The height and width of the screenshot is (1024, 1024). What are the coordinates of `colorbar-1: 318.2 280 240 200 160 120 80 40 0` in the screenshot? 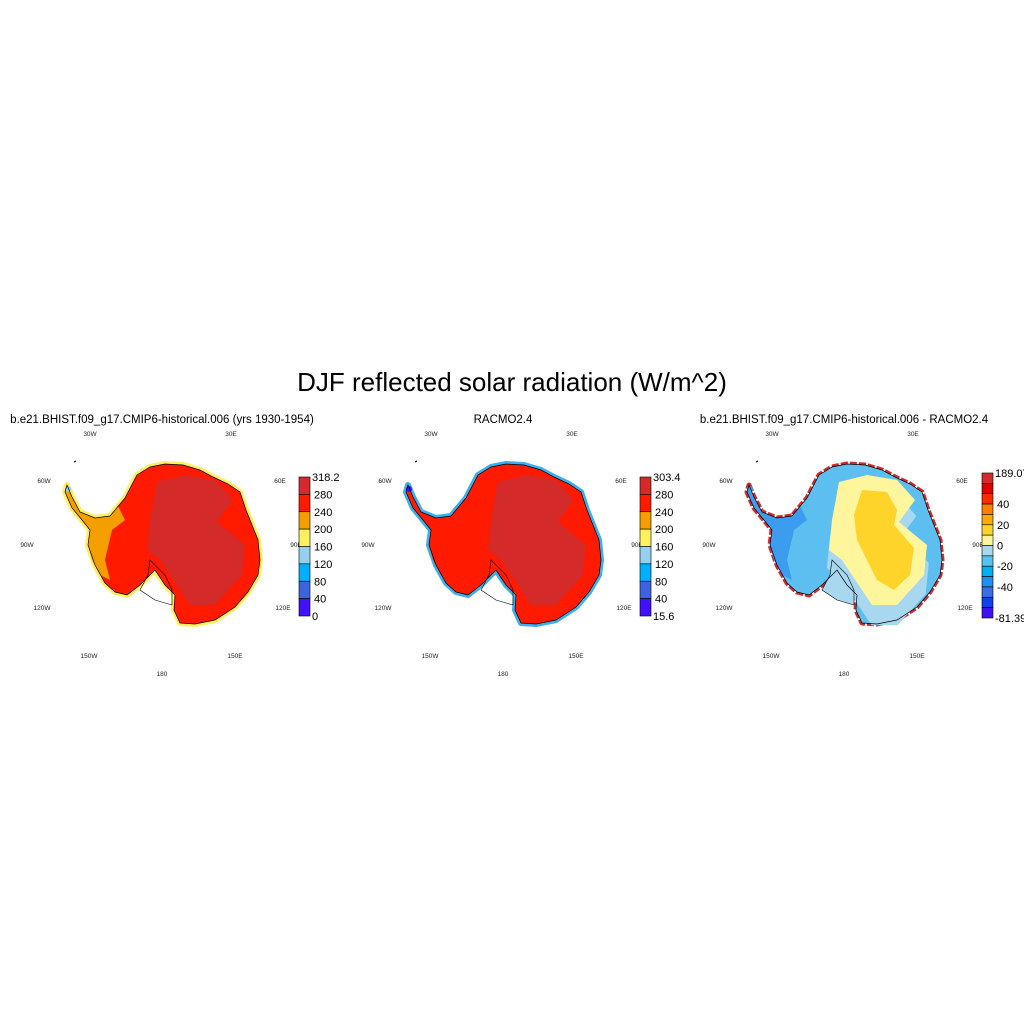 It's located at (319, 547).